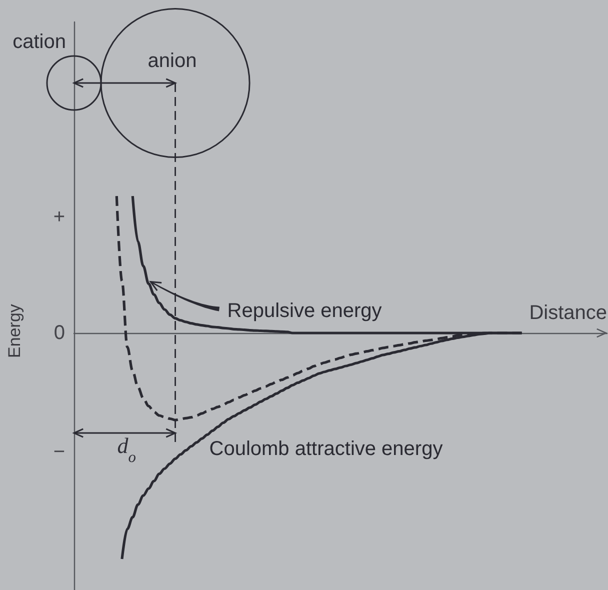 This screenshot has height=590, width=608. What do you see at coordinates (326, 449) in the screenshot?
I see `series-label: Coulomb attractive energy` at bounding box center [326, 449].